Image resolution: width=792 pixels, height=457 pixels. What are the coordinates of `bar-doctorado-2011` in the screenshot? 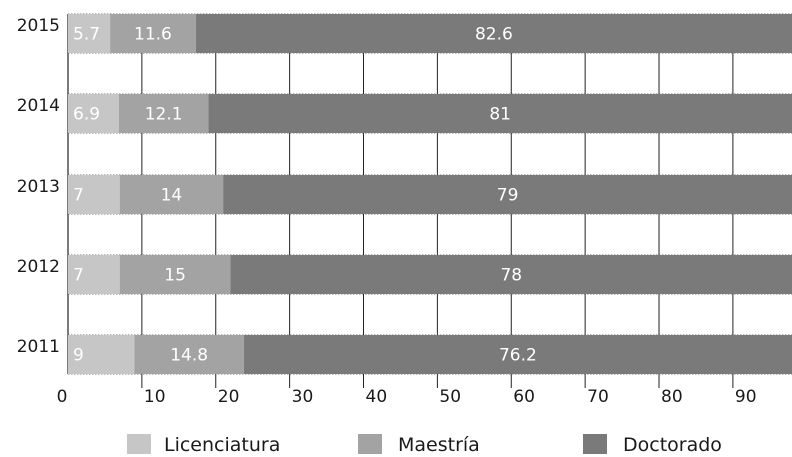 It's located at (517, 354).